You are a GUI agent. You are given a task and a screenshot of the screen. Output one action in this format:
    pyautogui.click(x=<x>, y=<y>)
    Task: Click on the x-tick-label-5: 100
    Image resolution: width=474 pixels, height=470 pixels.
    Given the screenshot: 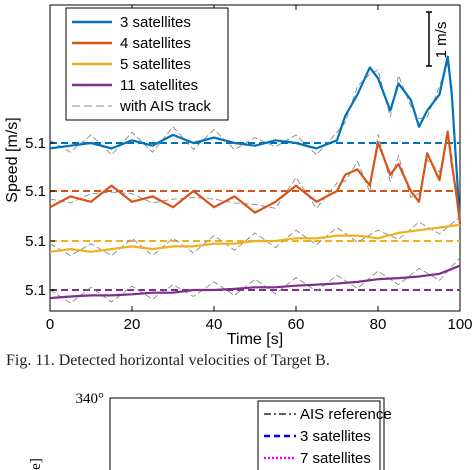 What is the action you would take?
    pyautogui.click(x=459, y=324)
    